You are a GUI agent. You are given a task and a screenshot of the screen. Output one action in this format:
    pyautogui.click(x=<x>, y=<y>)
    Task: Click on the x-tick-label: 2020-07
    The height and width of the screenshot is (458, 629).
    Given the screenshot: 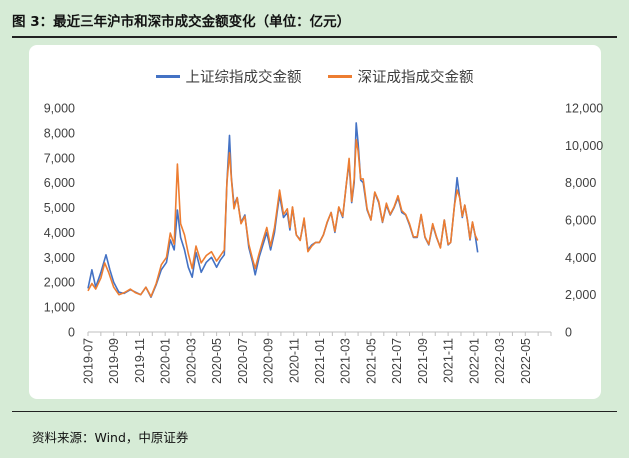 What is the action you would take?
    pyautogui.click(x=243, y=361)
    